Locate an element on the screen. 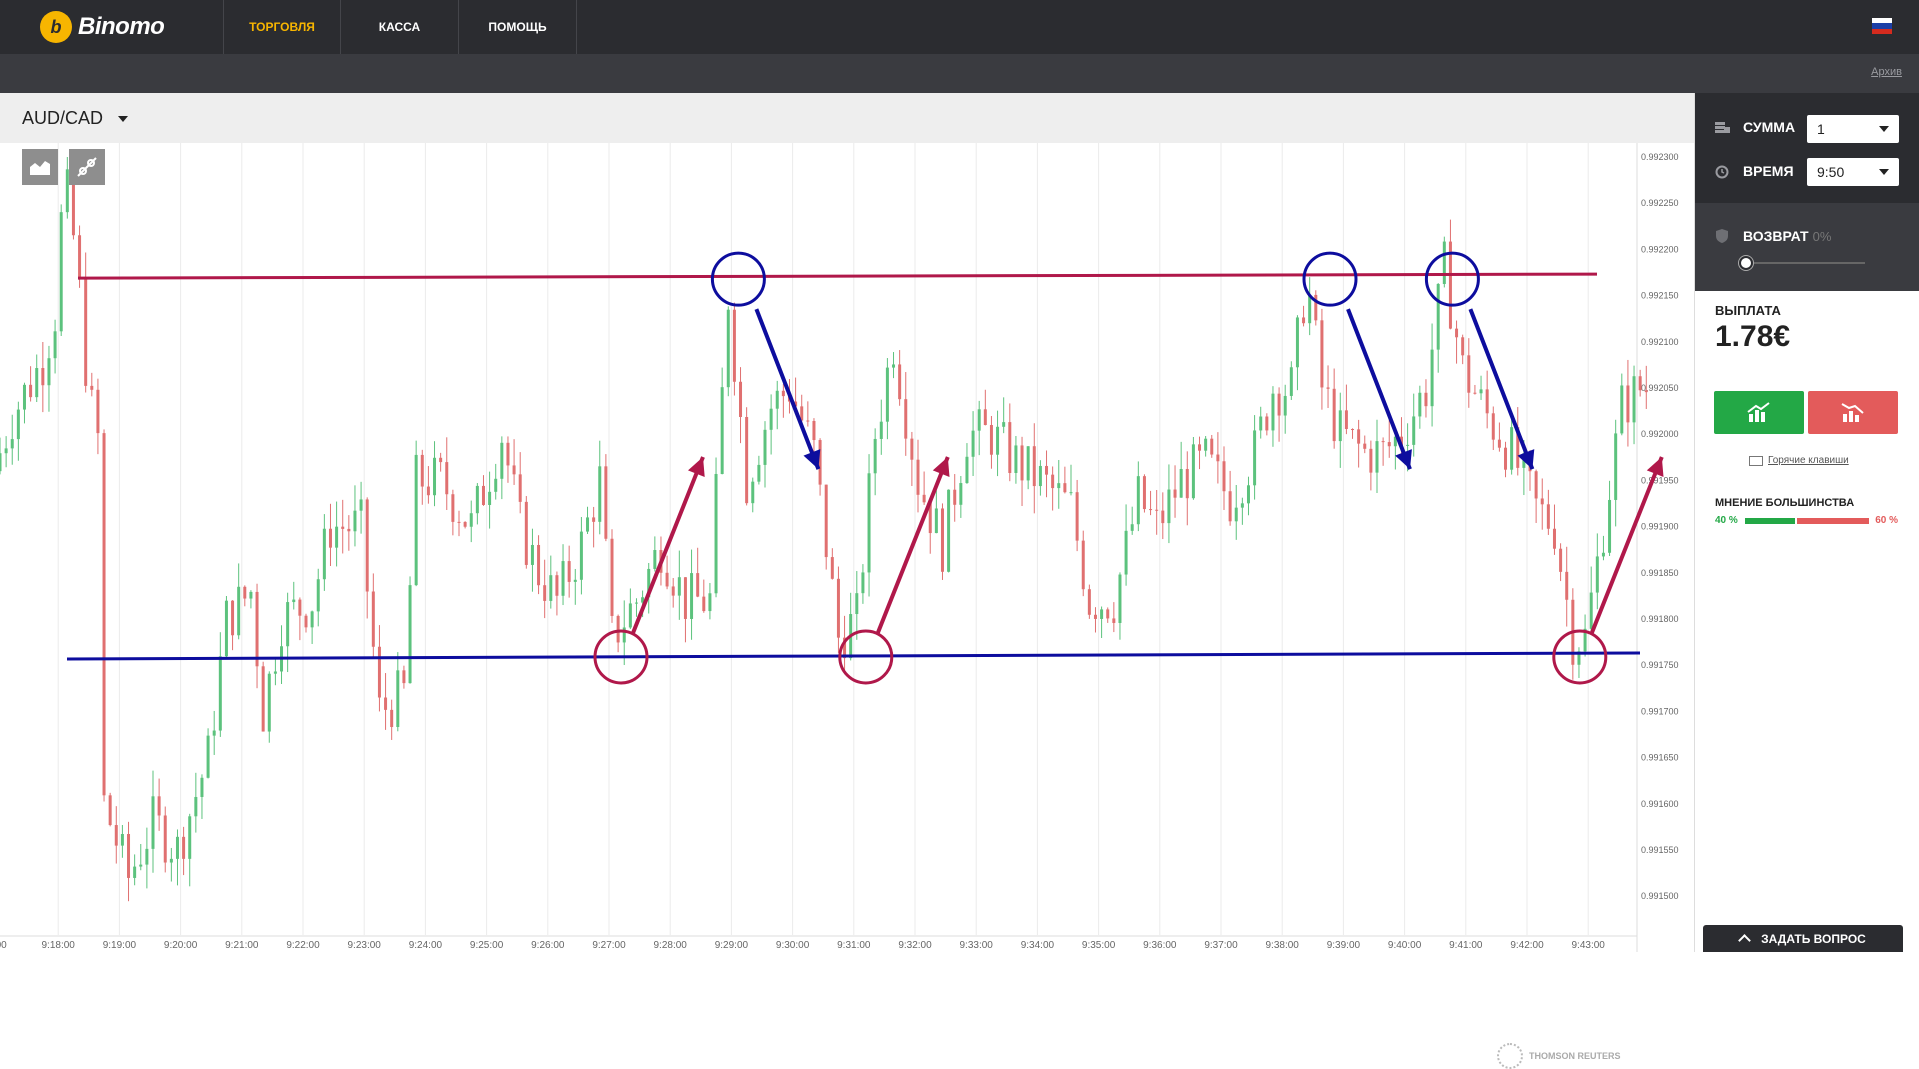 The height and width of the screenshot is (1069, 1919). put-down-button is located at coordinates (1853, 412).